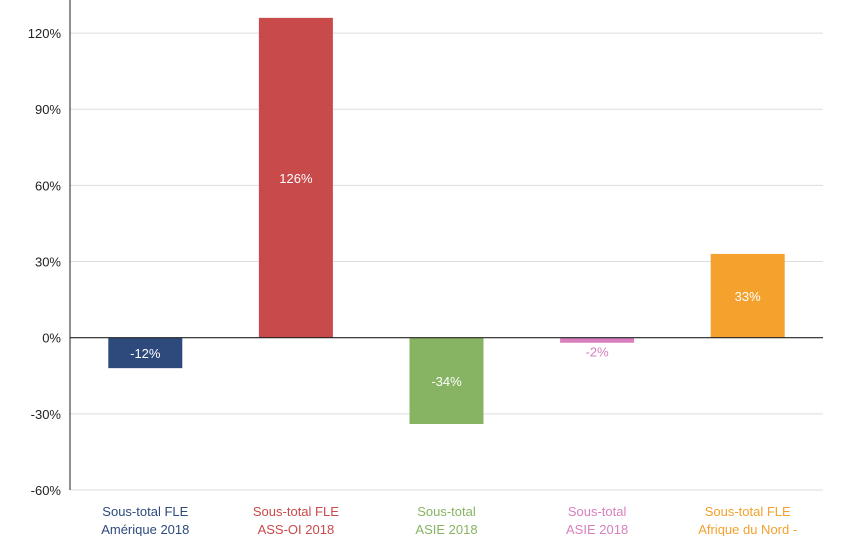 The width and height of the screenshot is (848, 536). I want to click on y-tick-label: 90%, so click(48, 109).